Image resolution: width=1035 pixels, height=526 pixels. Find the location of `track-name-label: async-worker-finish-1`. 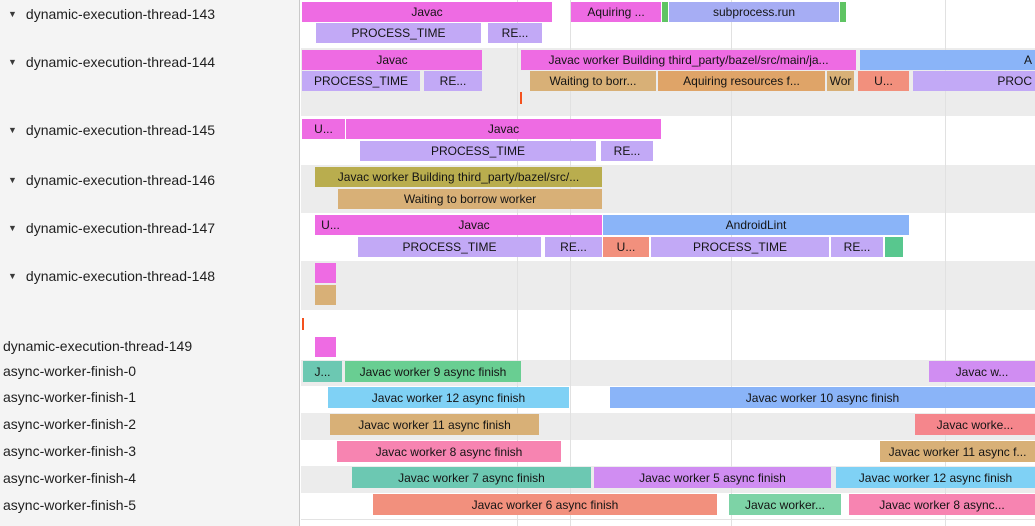

track-name-label: async-worker-finish-1 is located at coordinates (70, 397).